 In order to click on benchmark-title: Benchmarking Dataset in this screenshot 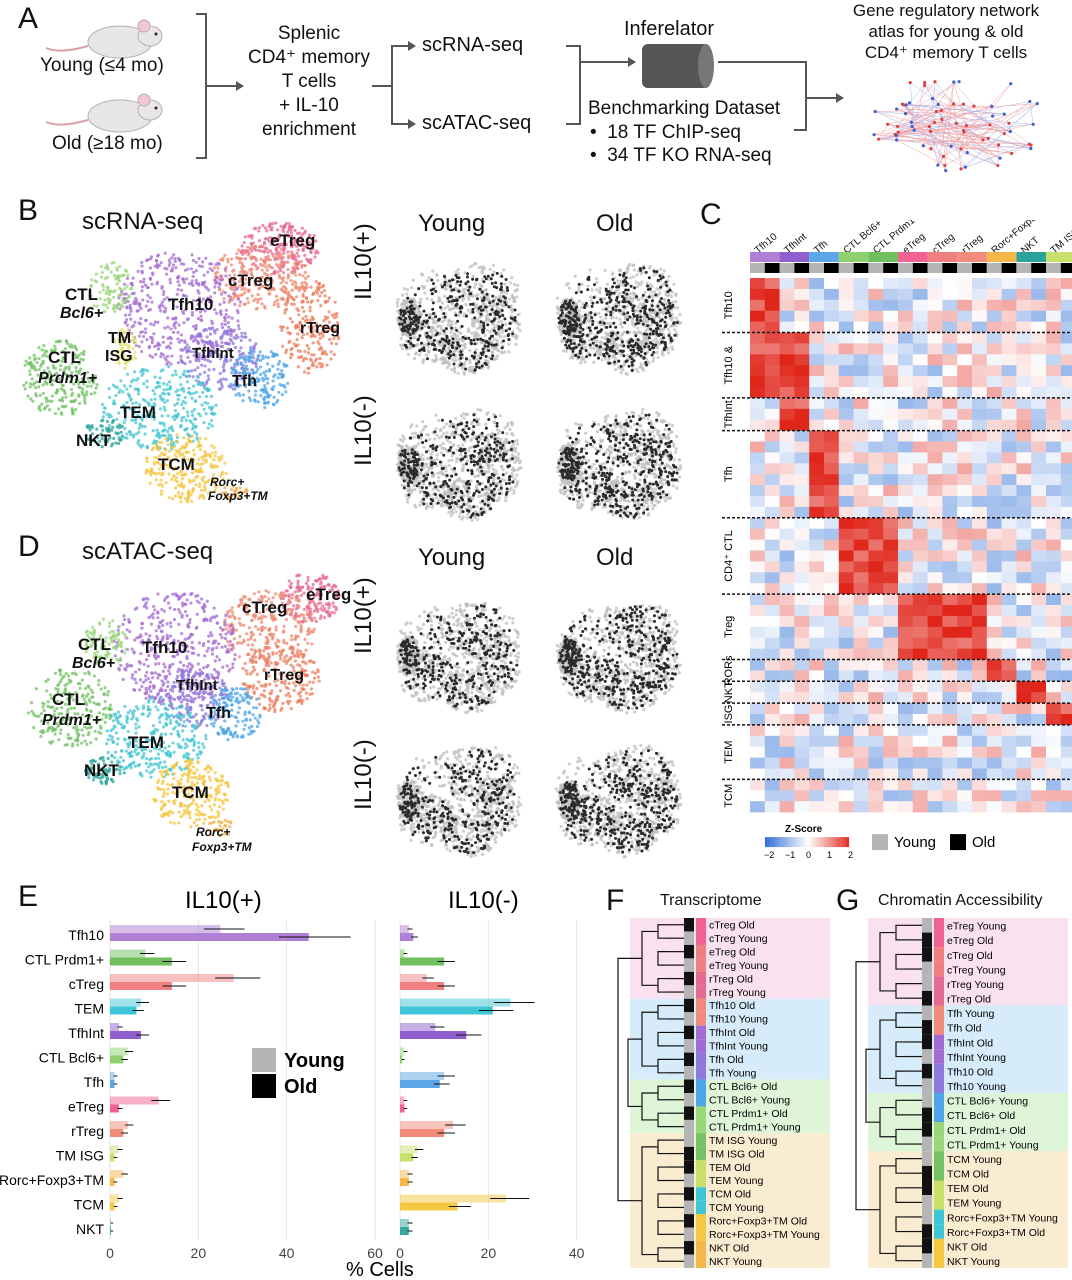, I will do `click(684, 108)`.